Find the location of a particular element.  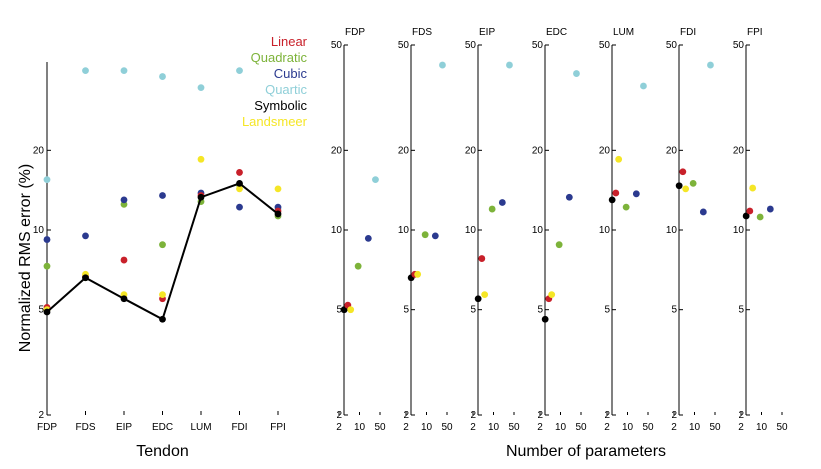

point-fdi-quadratic is located at coordinates (693, 183).